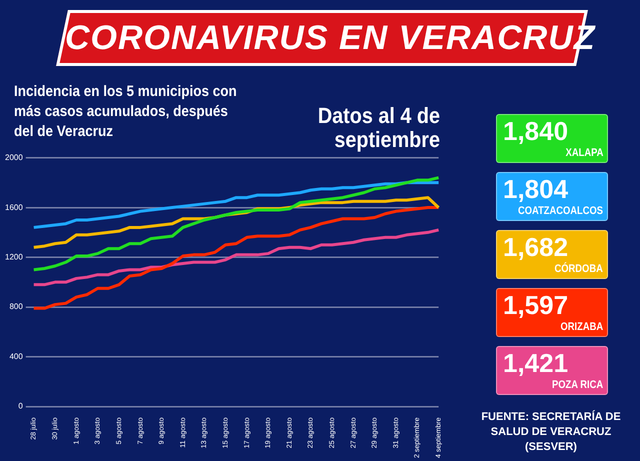  What do you see at coordinates (126, 112) in the screenshot?
I see `chart-subtitle: Incidencia en los 5 municipios con más casos acumulados, después del de Veracruz` at bounding box center [126, 112].